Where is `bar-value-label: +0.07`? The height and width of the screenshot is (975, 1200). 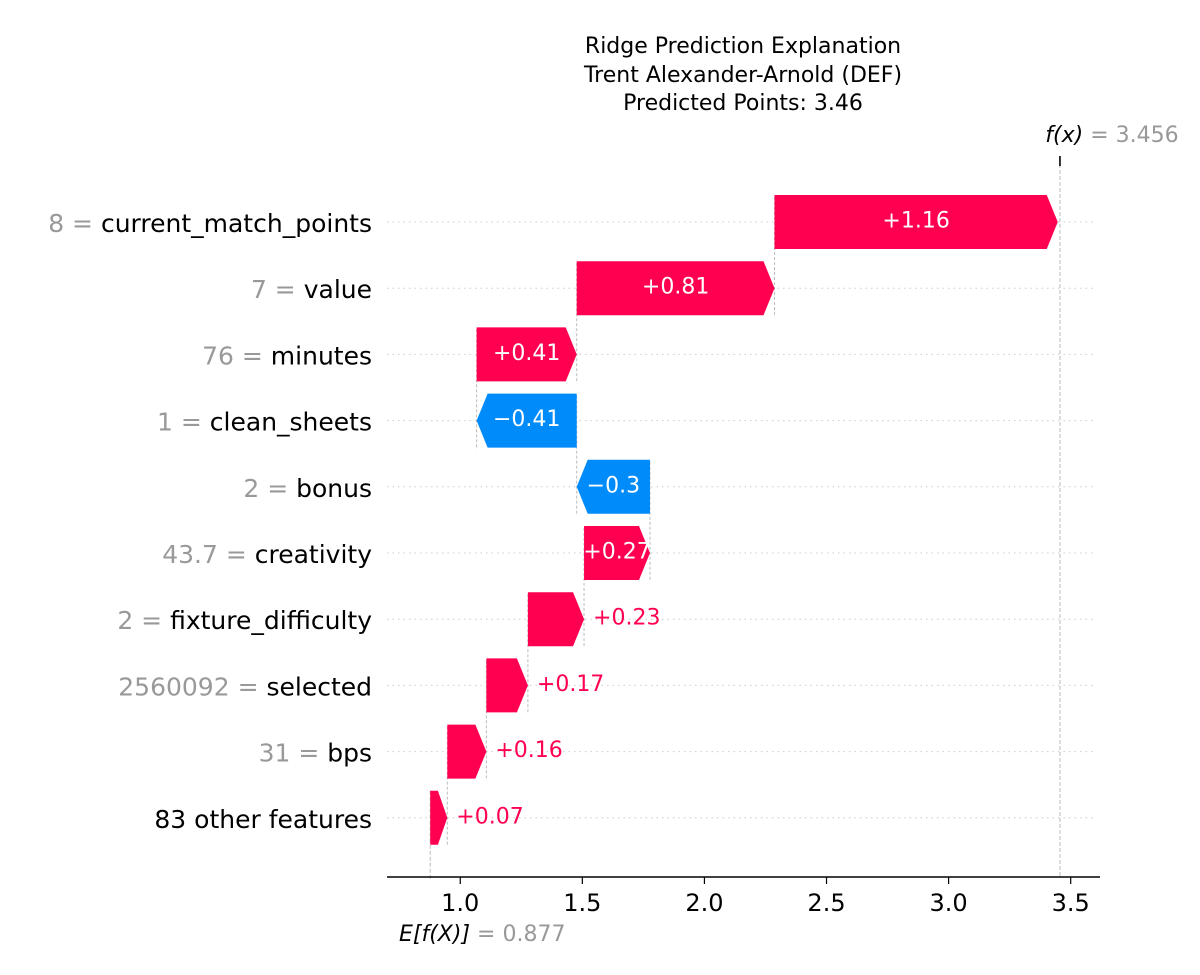 bar-value-label: +0.07 is located at coordinates (489, 816).